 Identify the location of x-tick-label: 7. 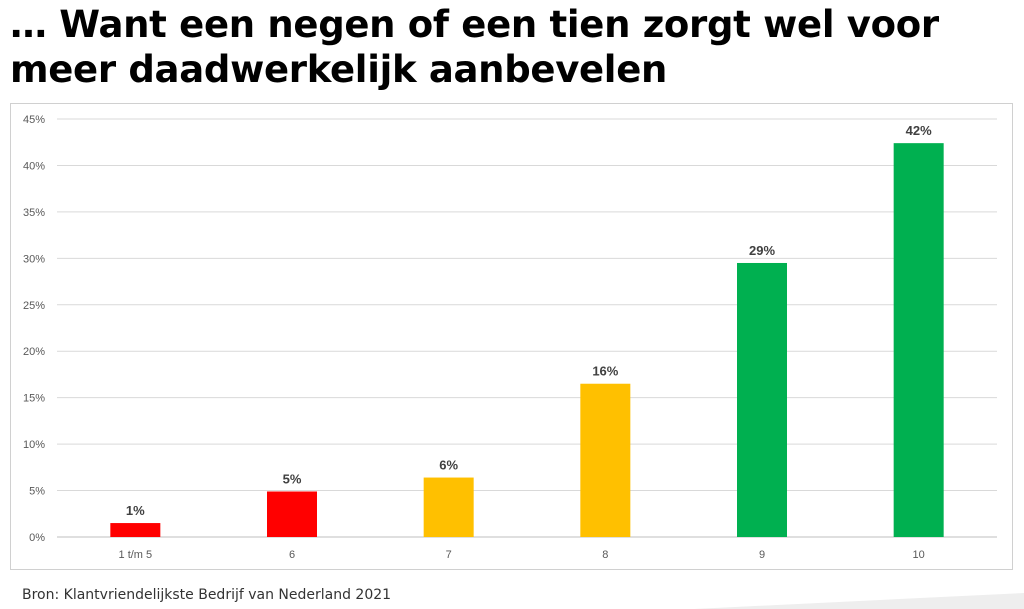
(449, 555).